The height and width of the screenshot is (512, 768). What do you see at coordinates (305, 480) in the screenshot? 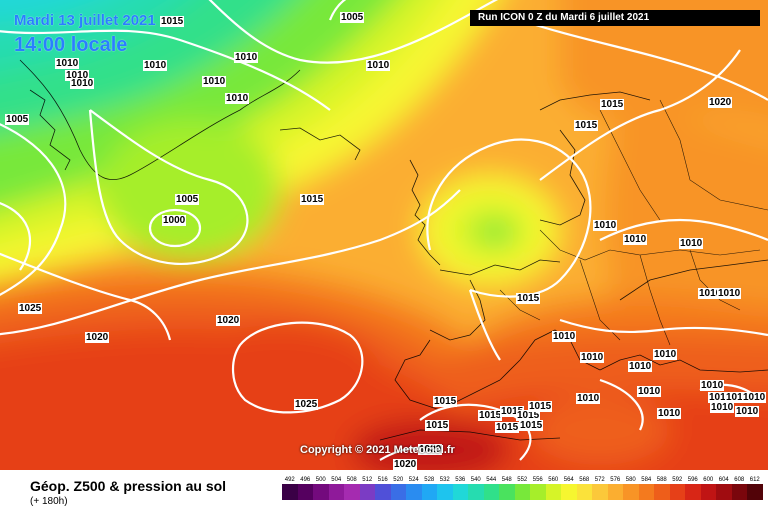
I see `scale-tick-label: 496` at bounding box center [305, 480].